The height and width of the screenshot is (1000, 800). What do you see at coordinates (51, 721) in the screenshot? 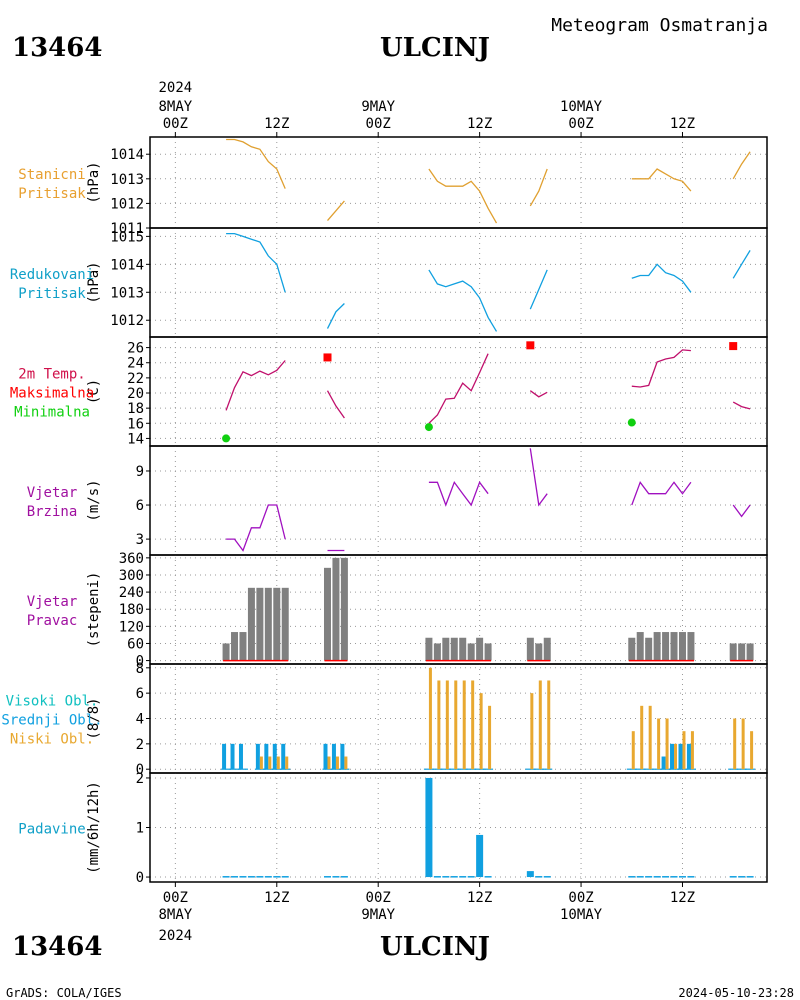
I see `series-label: Srednji Obl.` at bounding box center [51, 721].